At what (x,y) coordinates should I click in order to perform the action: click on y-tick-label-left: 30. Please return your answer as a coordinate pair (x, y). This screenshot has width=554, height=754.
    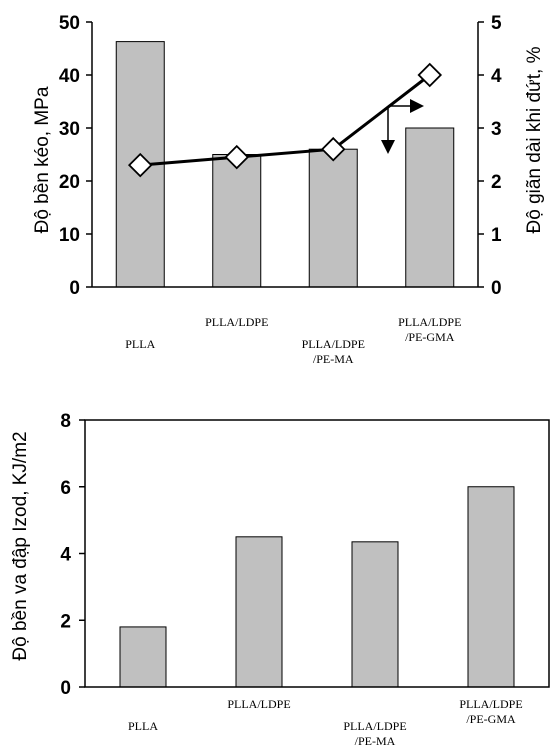
    Looking at the image, I should click on (69, 129).